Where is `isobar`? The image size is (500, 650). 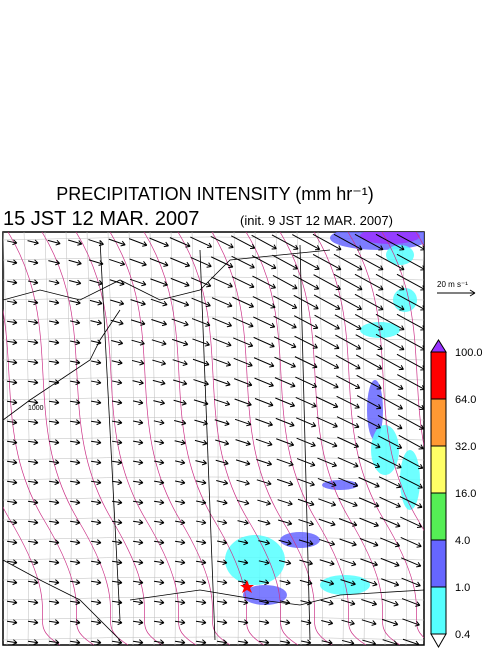
isobar is located at coordinates (402, 339).